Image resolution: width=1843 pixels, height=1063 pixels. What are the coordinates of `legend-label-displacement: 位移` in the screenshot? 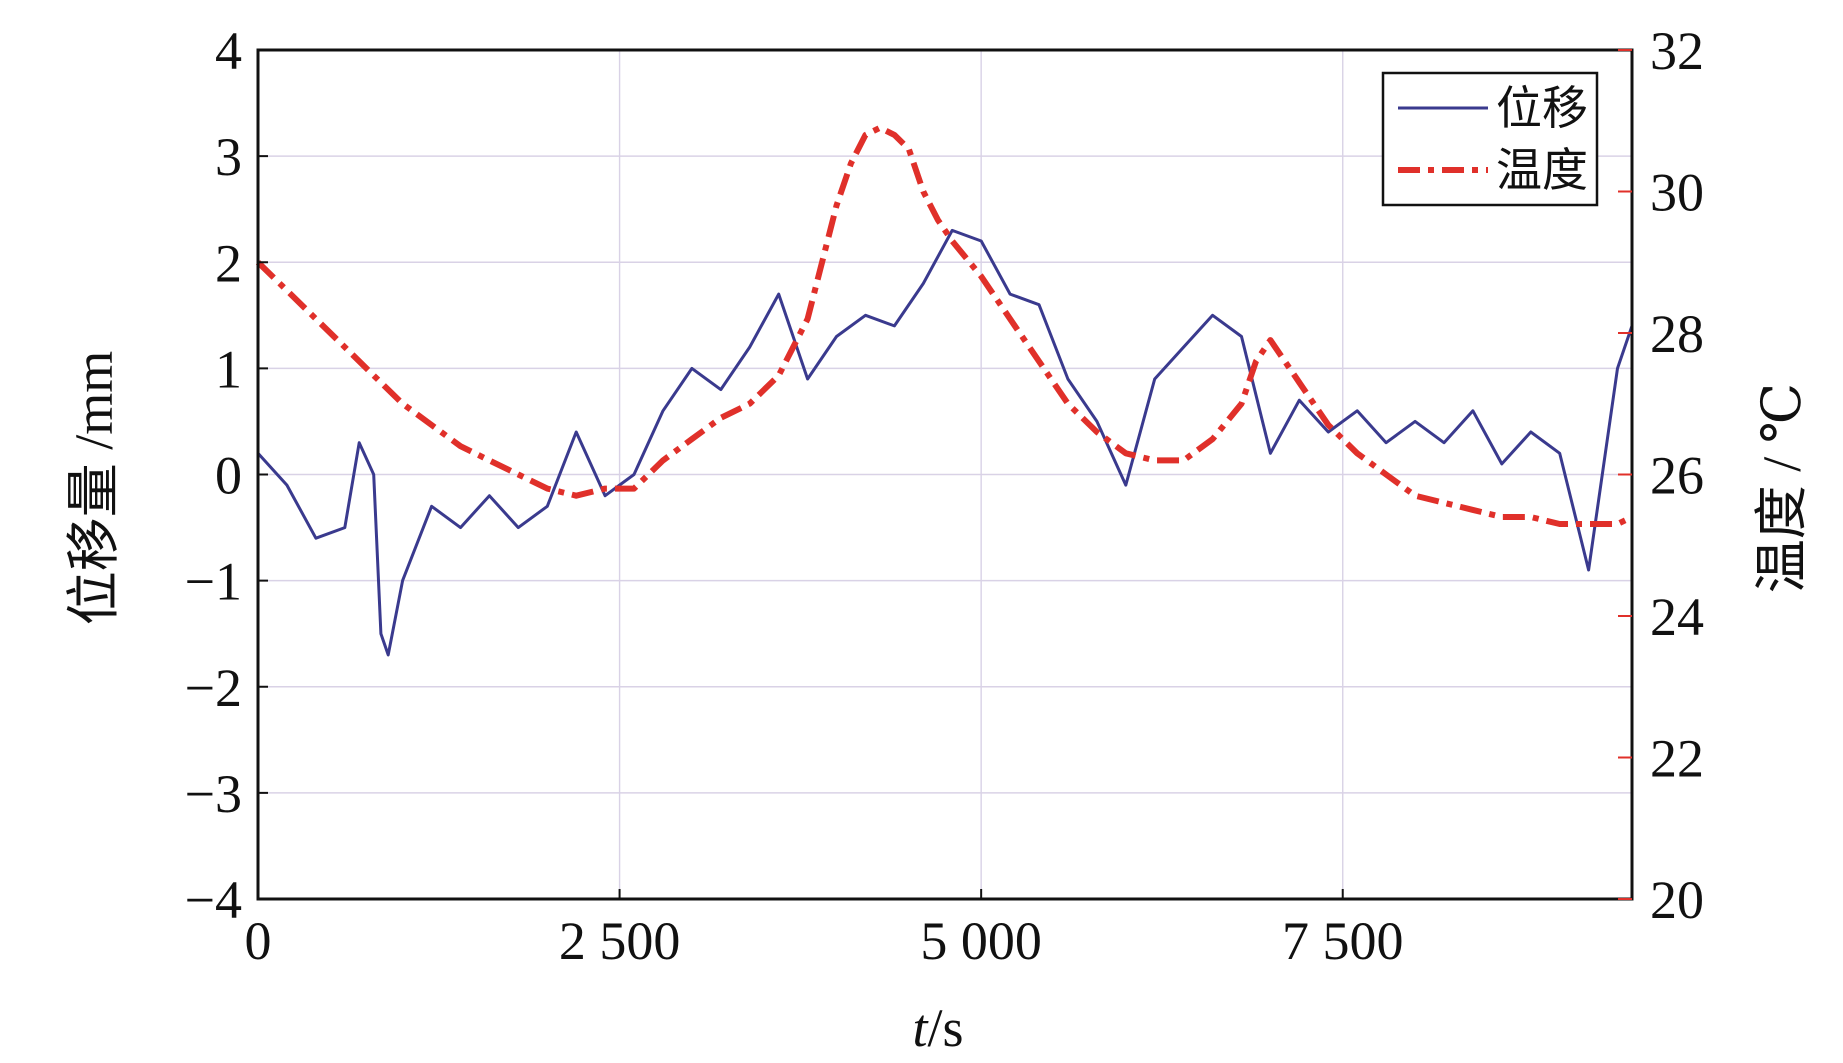 It's located at (1542, 108).